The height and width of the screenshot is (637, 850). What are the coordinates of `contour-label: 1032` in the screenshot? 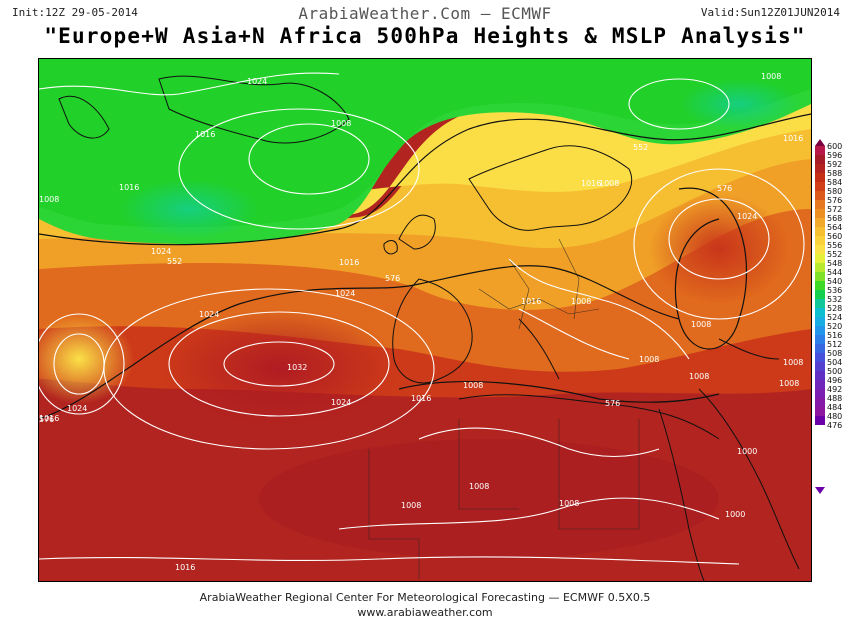 It's located at (297, 367).